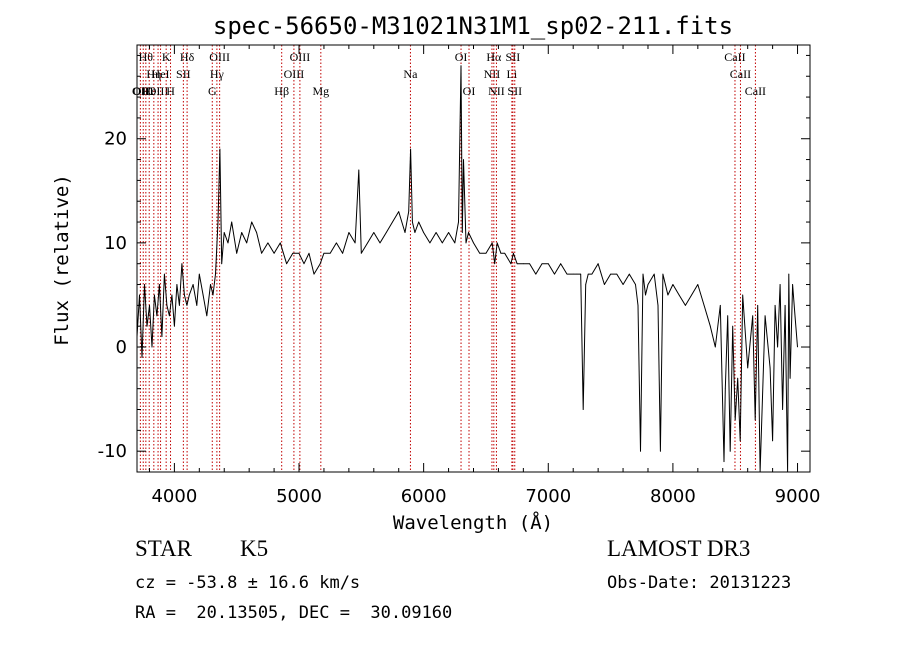 This screenshot has width=900, height=649. Describe the element at coordinates (121, 347) in the screenshot. I see `y-tick-label-1: 0` at that location.